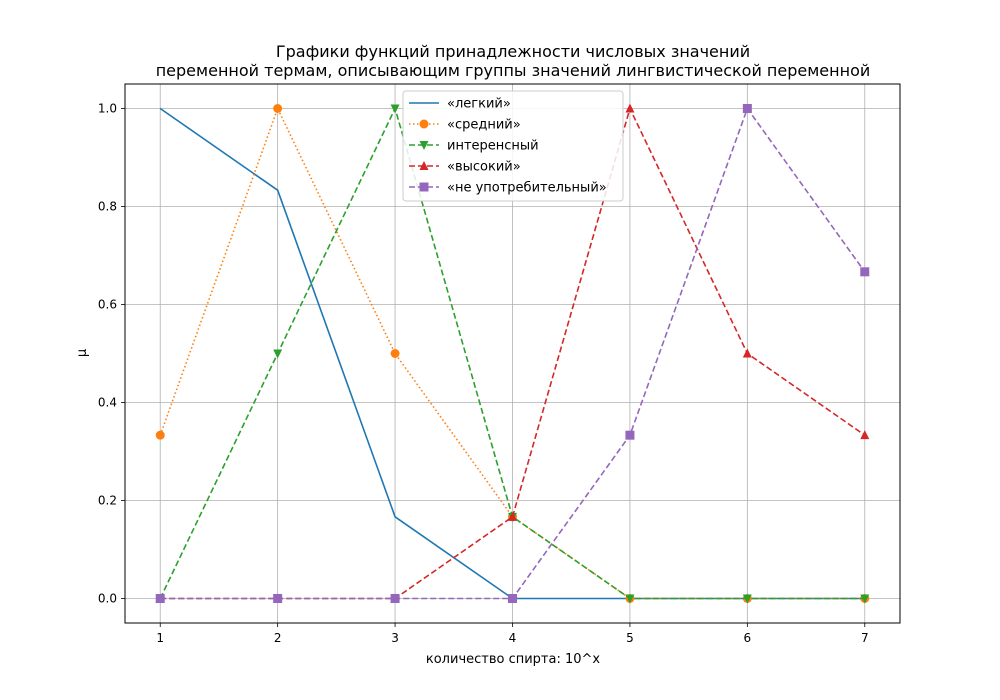 The height and width of the screenshot is (700, 1000). Describe the element at coordinates (107, 305) in the screenshot. I see `y-tick-label: 0.6` at that location.